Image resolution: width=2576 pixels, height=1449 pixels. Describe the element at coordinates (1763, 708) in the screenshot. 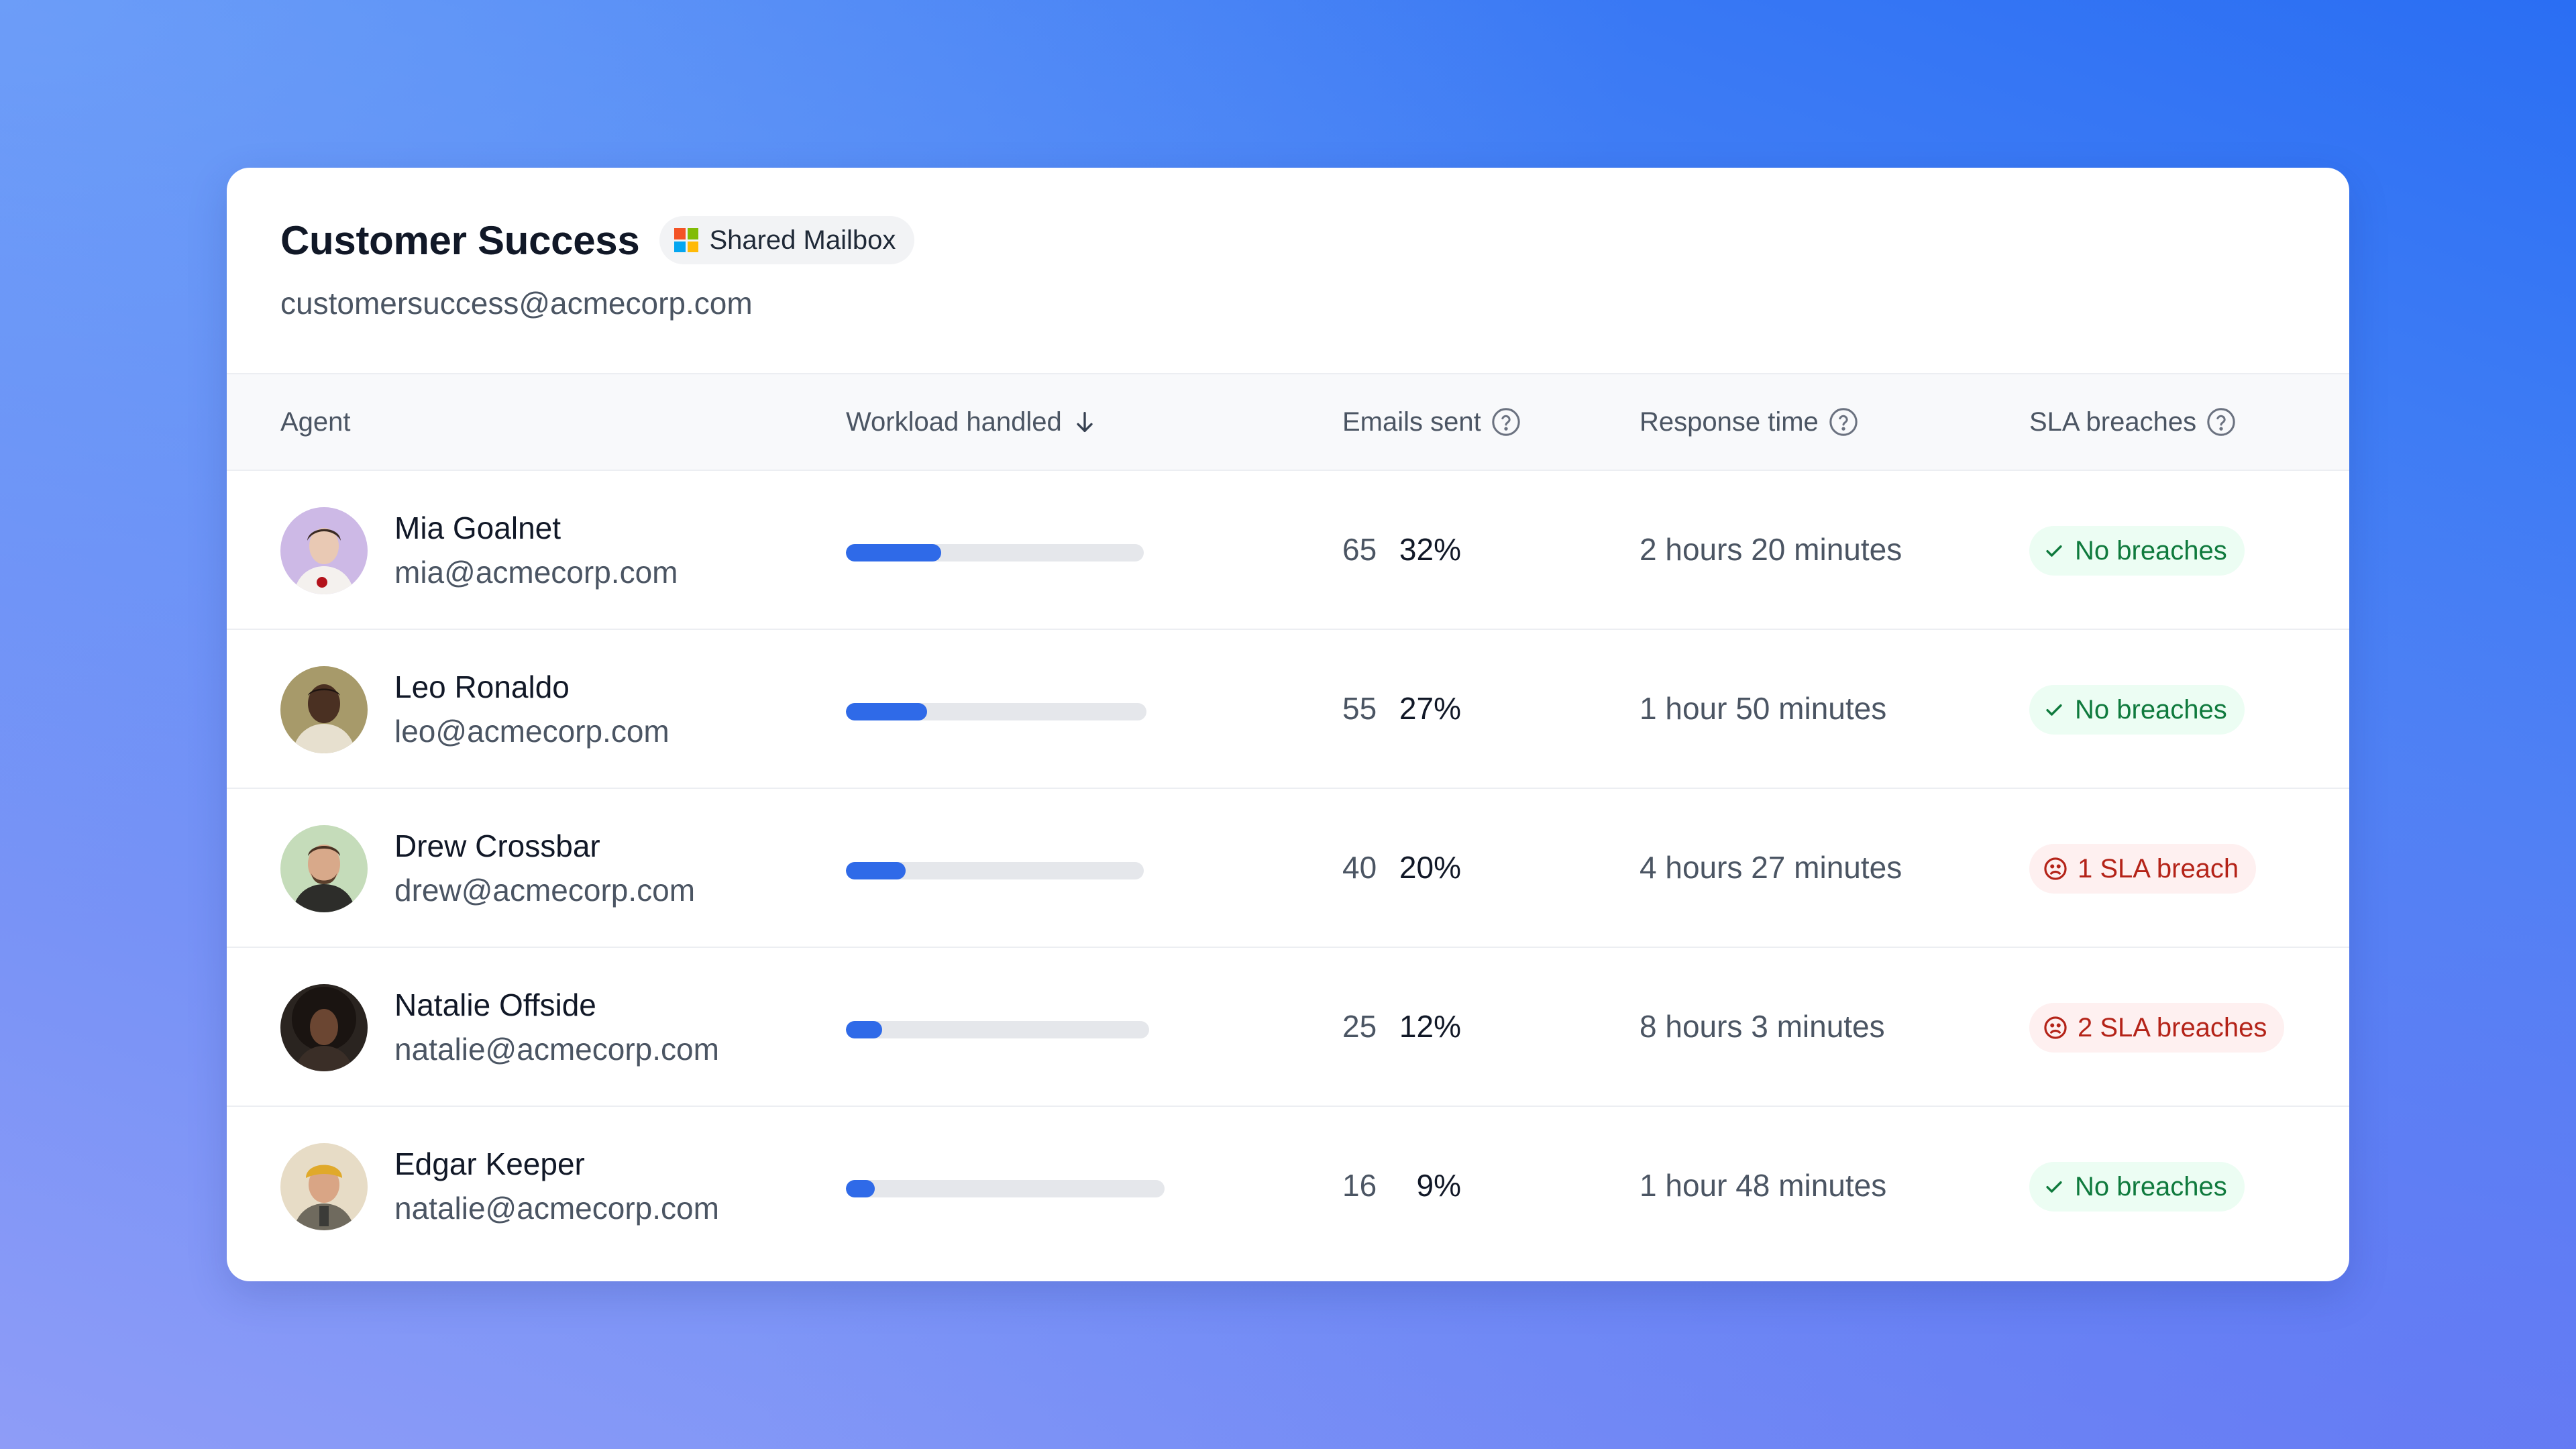

I see `response-time: 1 hour 50 minutes` at that location.